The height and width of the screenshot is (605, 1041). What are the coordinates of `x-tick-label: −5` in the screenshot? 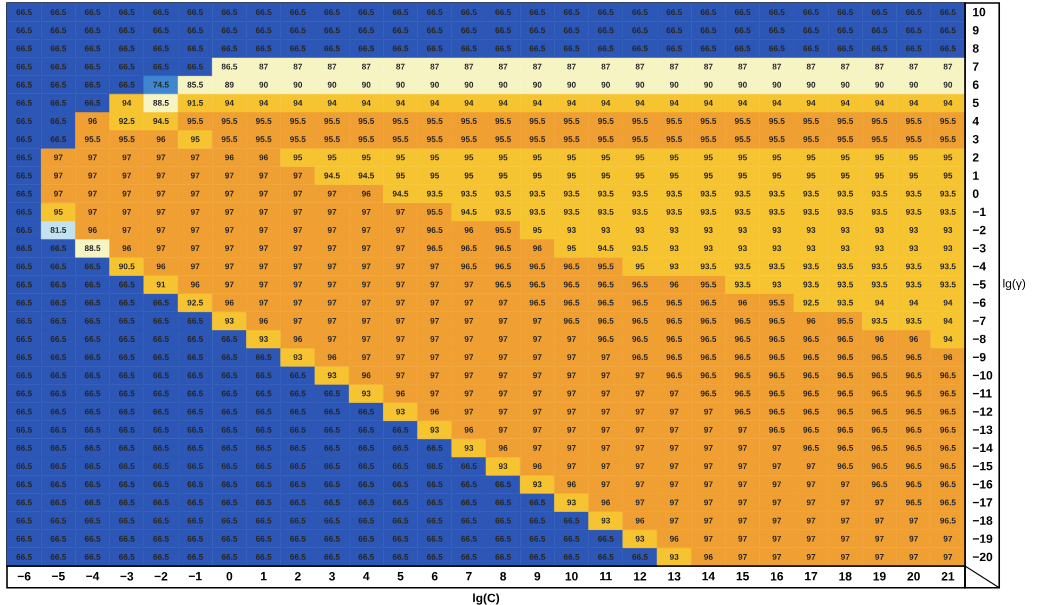 It's located at (58, 576).